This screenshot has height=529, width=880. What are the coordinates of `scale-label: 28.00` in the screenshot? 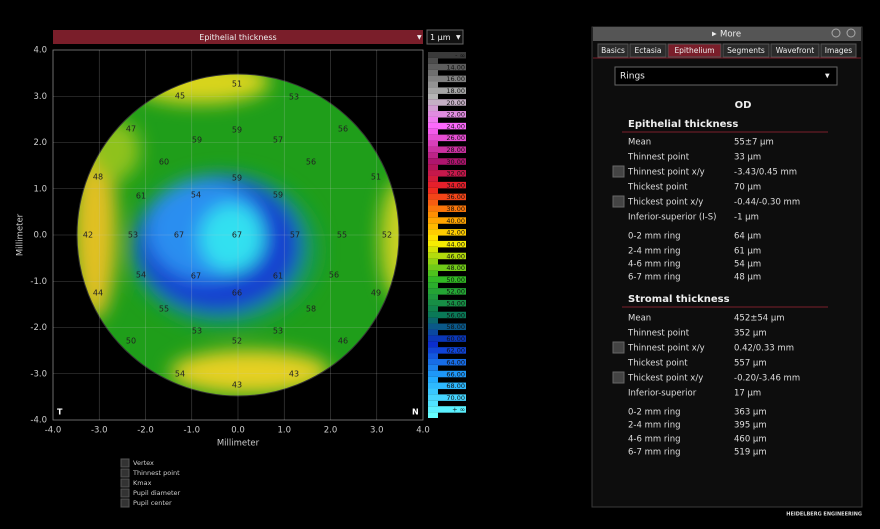 It's located at (455, 150).